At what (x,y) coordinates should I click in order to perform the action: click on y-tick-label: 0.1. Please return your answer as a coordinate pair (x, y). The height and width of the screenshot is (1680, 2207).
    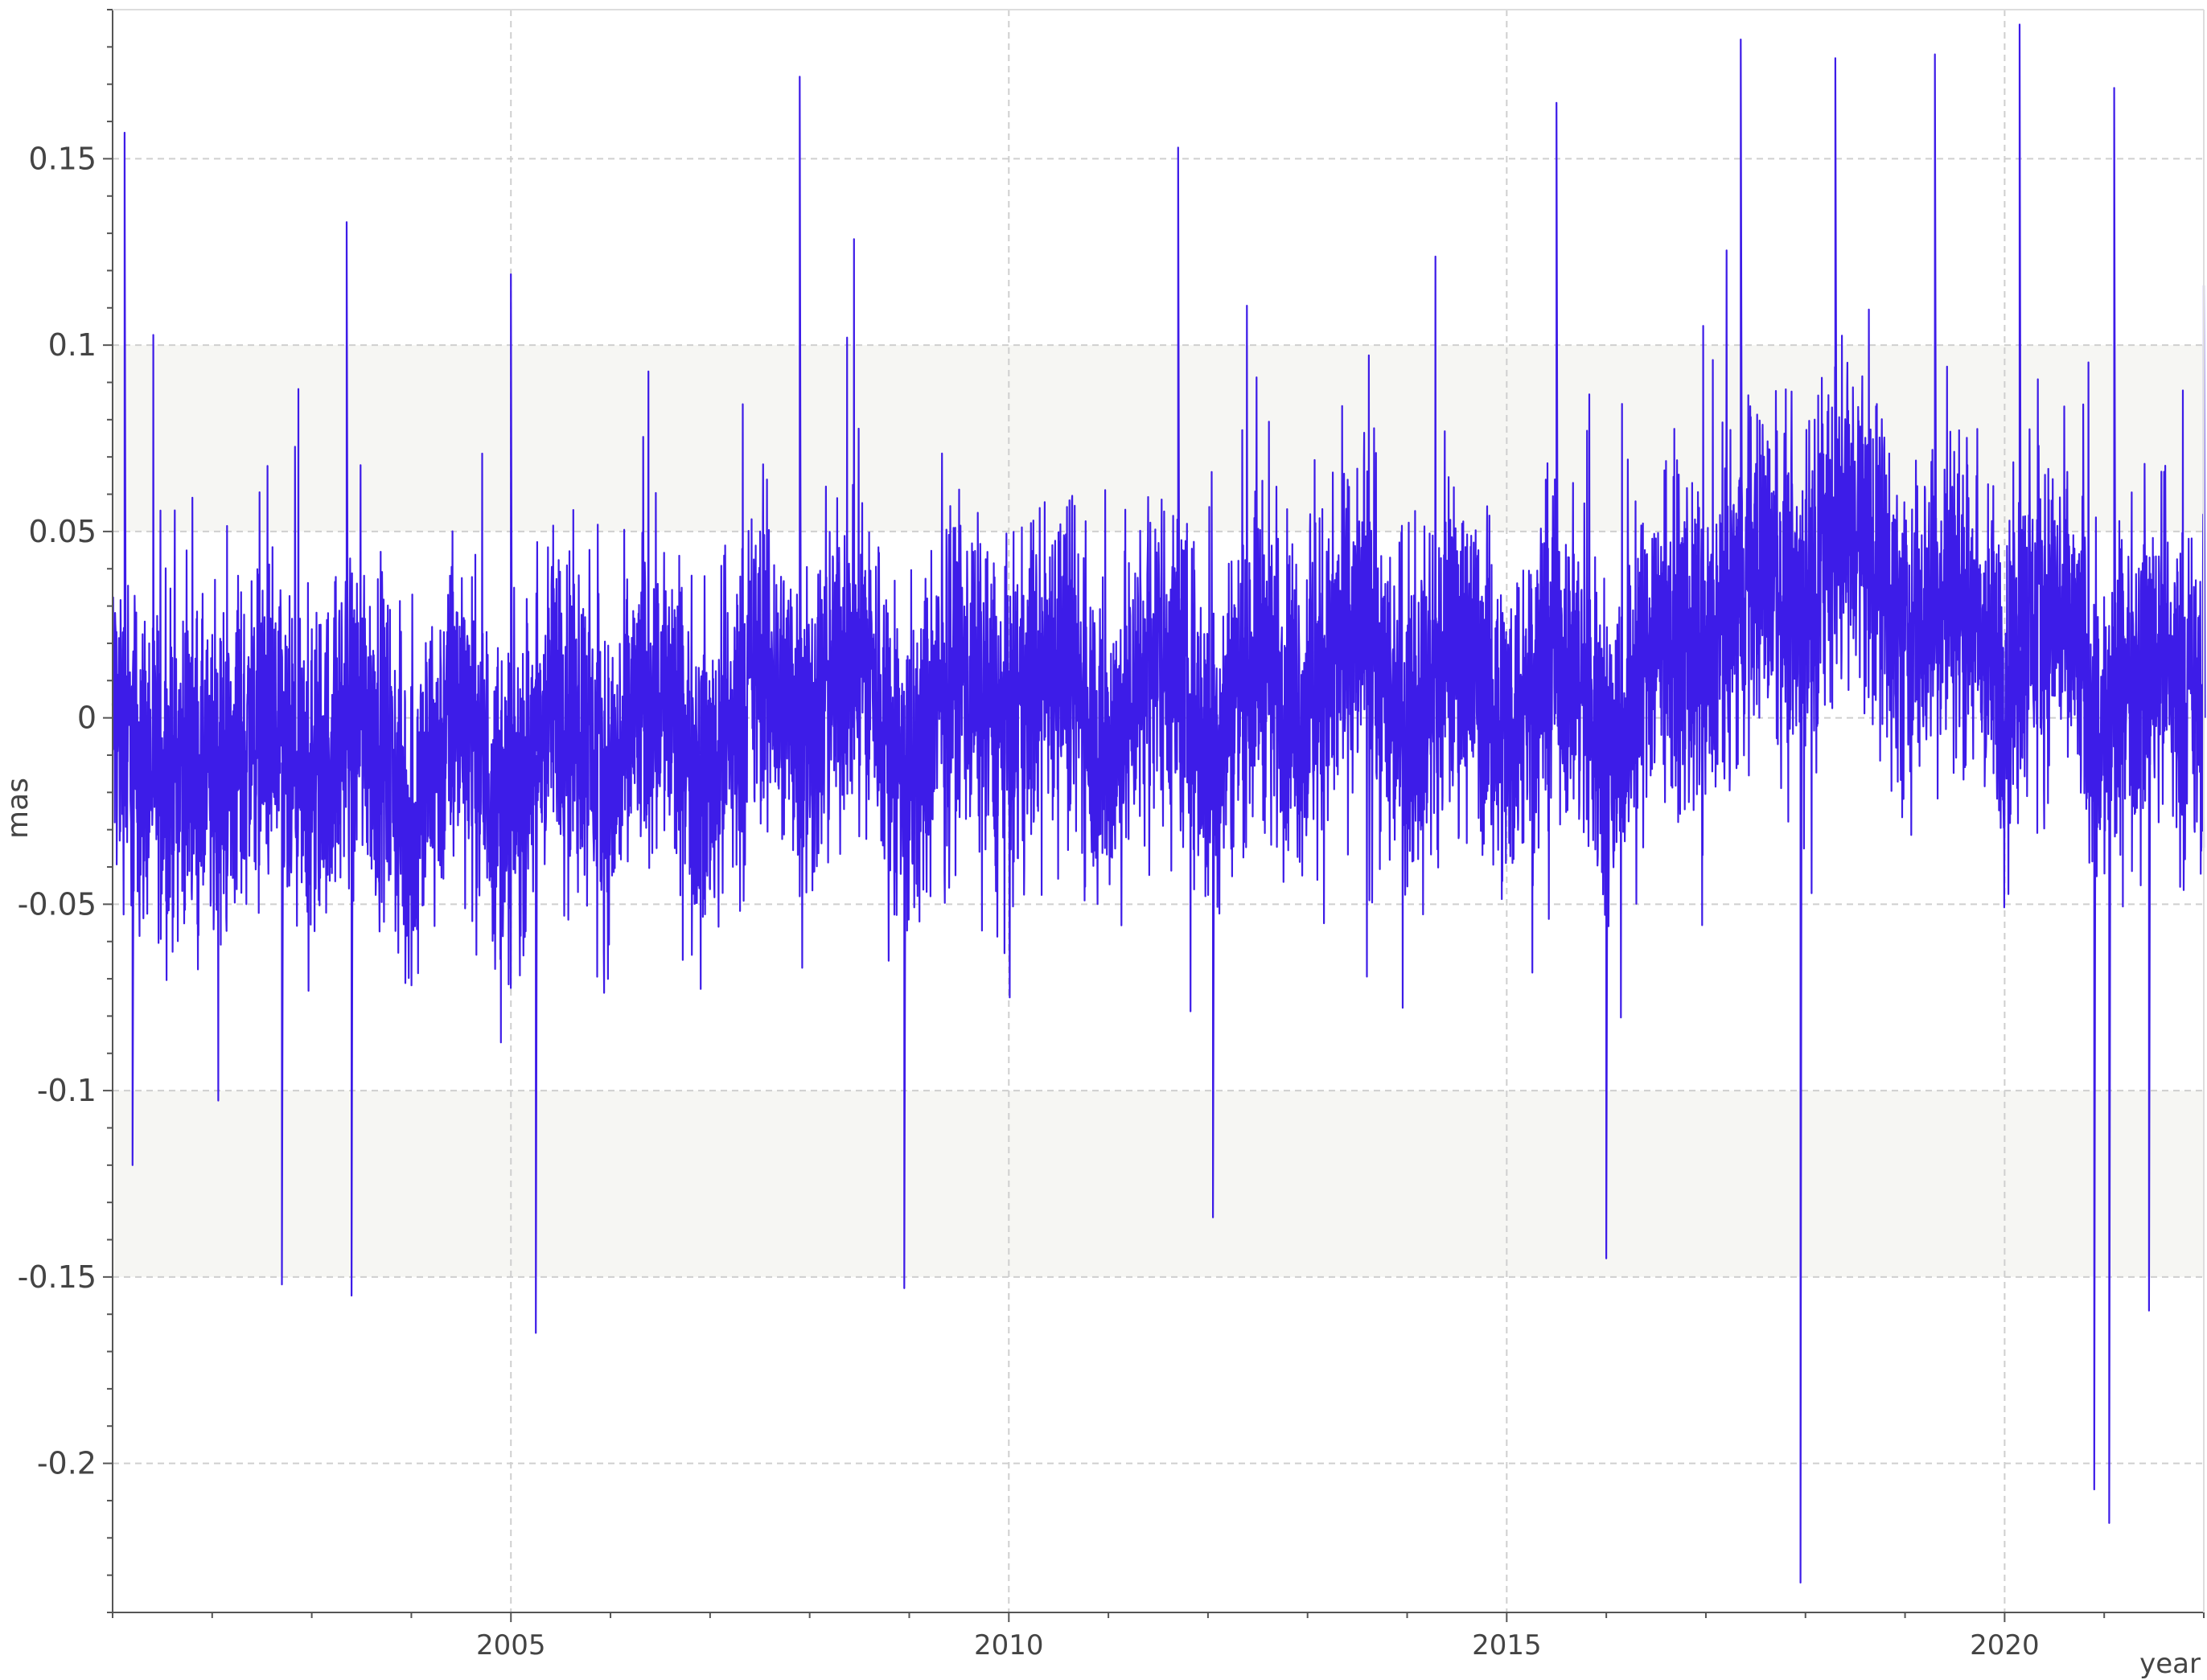
    Looking at the image, I should click on (72, 345).